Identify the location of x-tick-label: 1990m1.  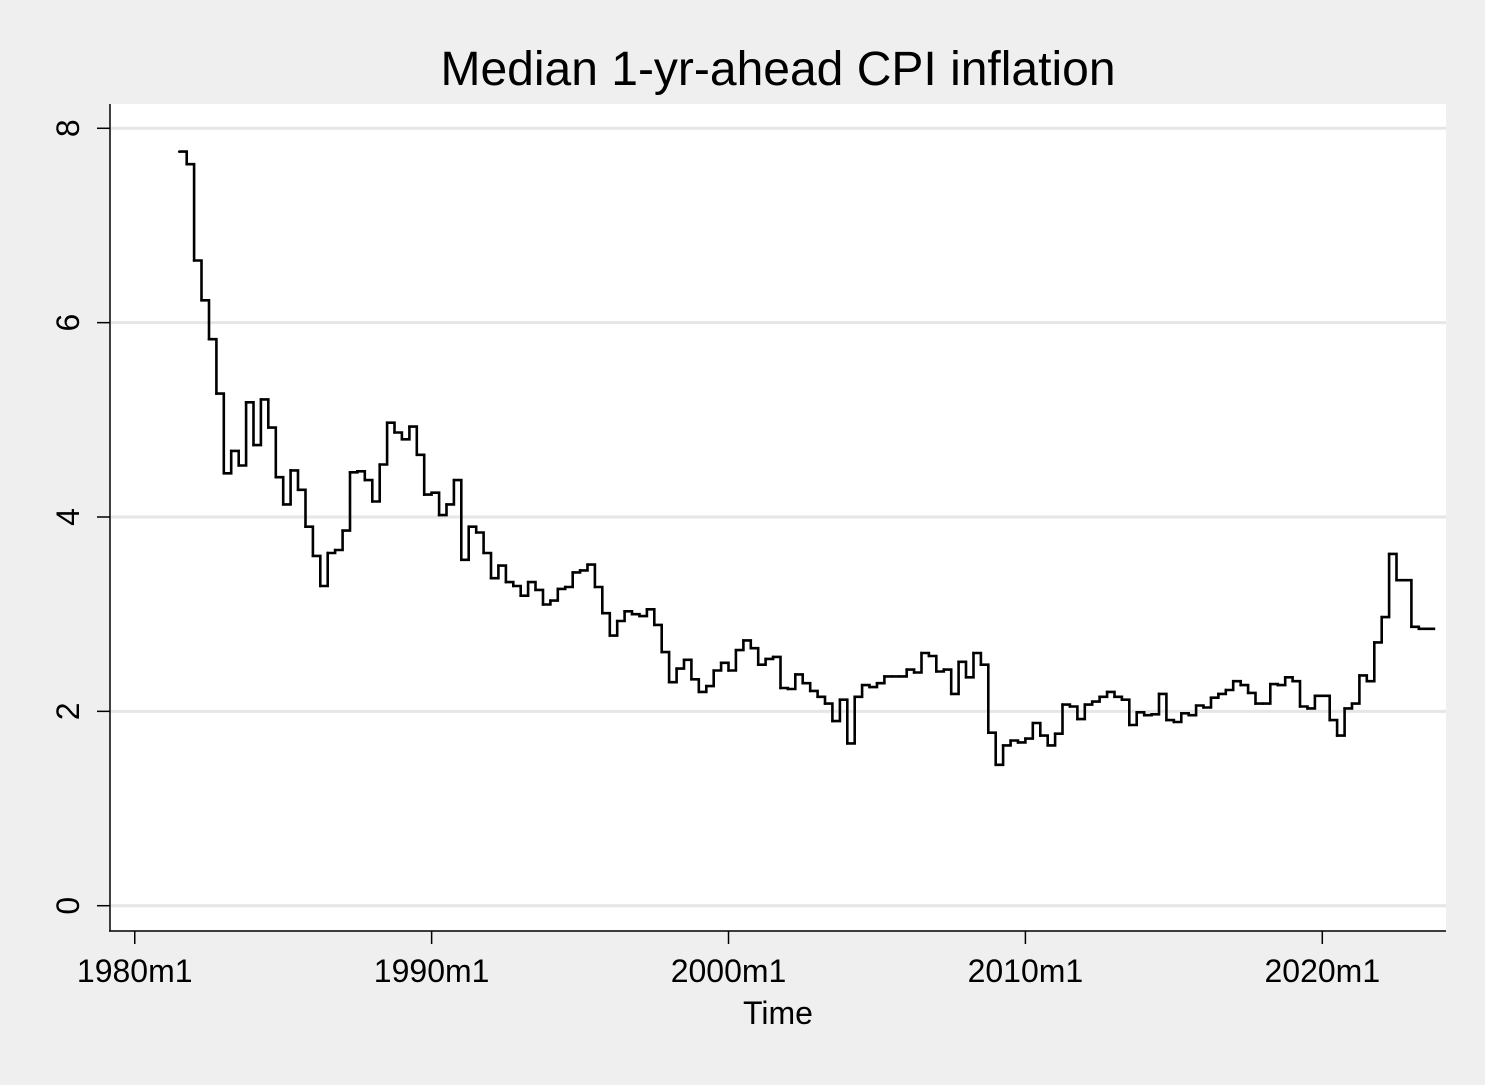
(432, 971).